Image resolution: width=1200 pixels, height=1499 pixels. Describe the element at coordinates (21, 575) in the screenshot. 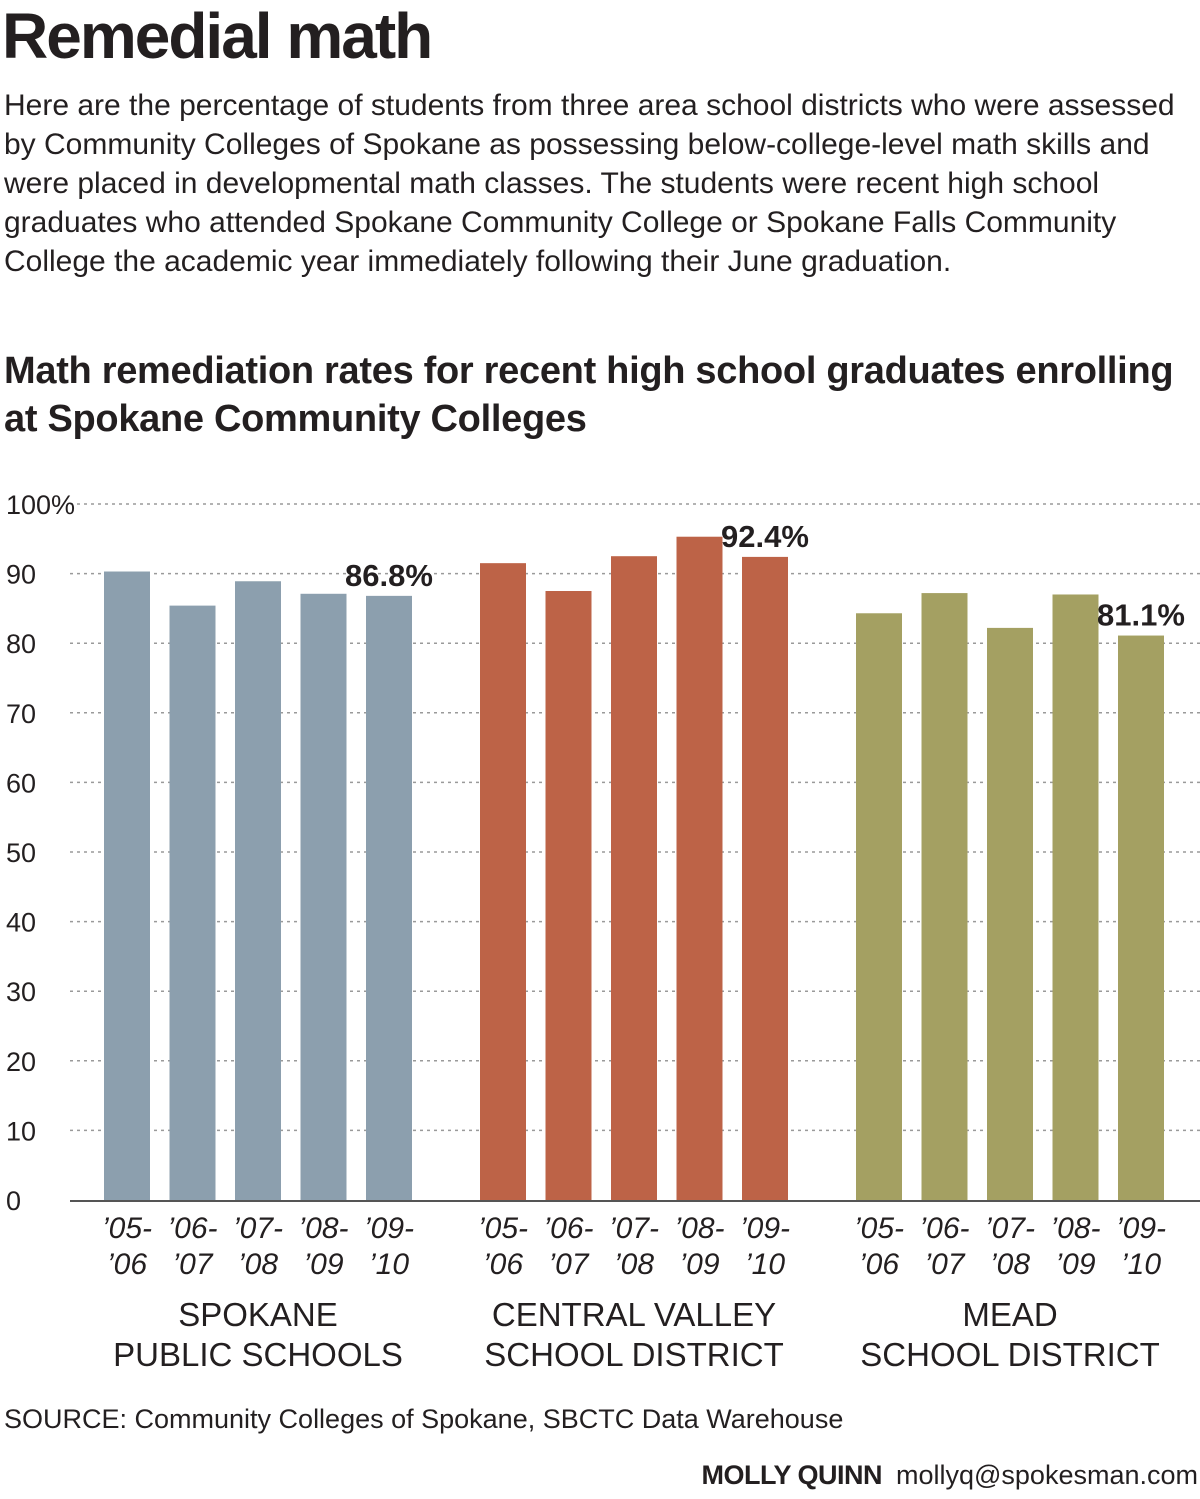

I see `y-tick-label: 90` at that location.